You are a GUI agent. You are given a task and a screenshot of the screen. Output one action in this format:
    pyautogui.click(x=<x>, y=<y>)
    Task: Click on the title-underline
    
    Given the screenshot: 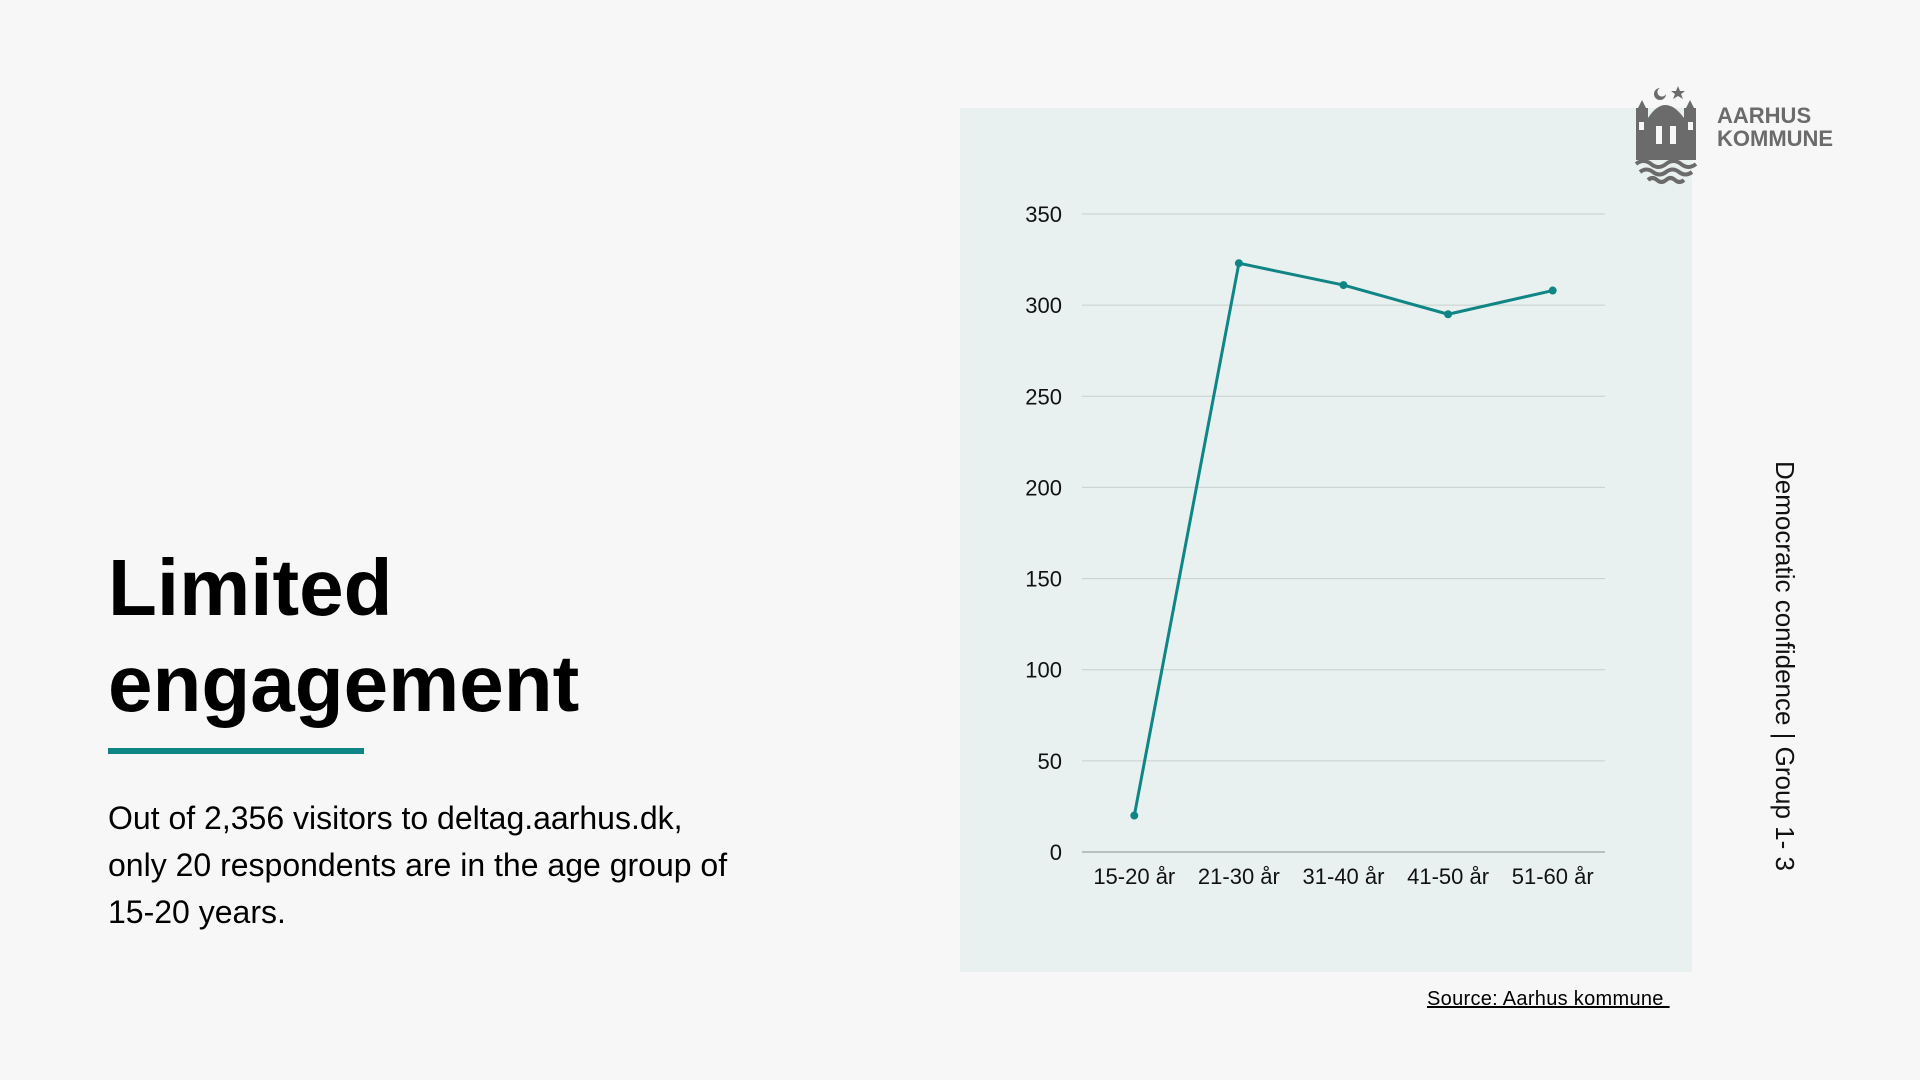 What is the action you would take?
    pyautogui.click(x=236, y=751)
    